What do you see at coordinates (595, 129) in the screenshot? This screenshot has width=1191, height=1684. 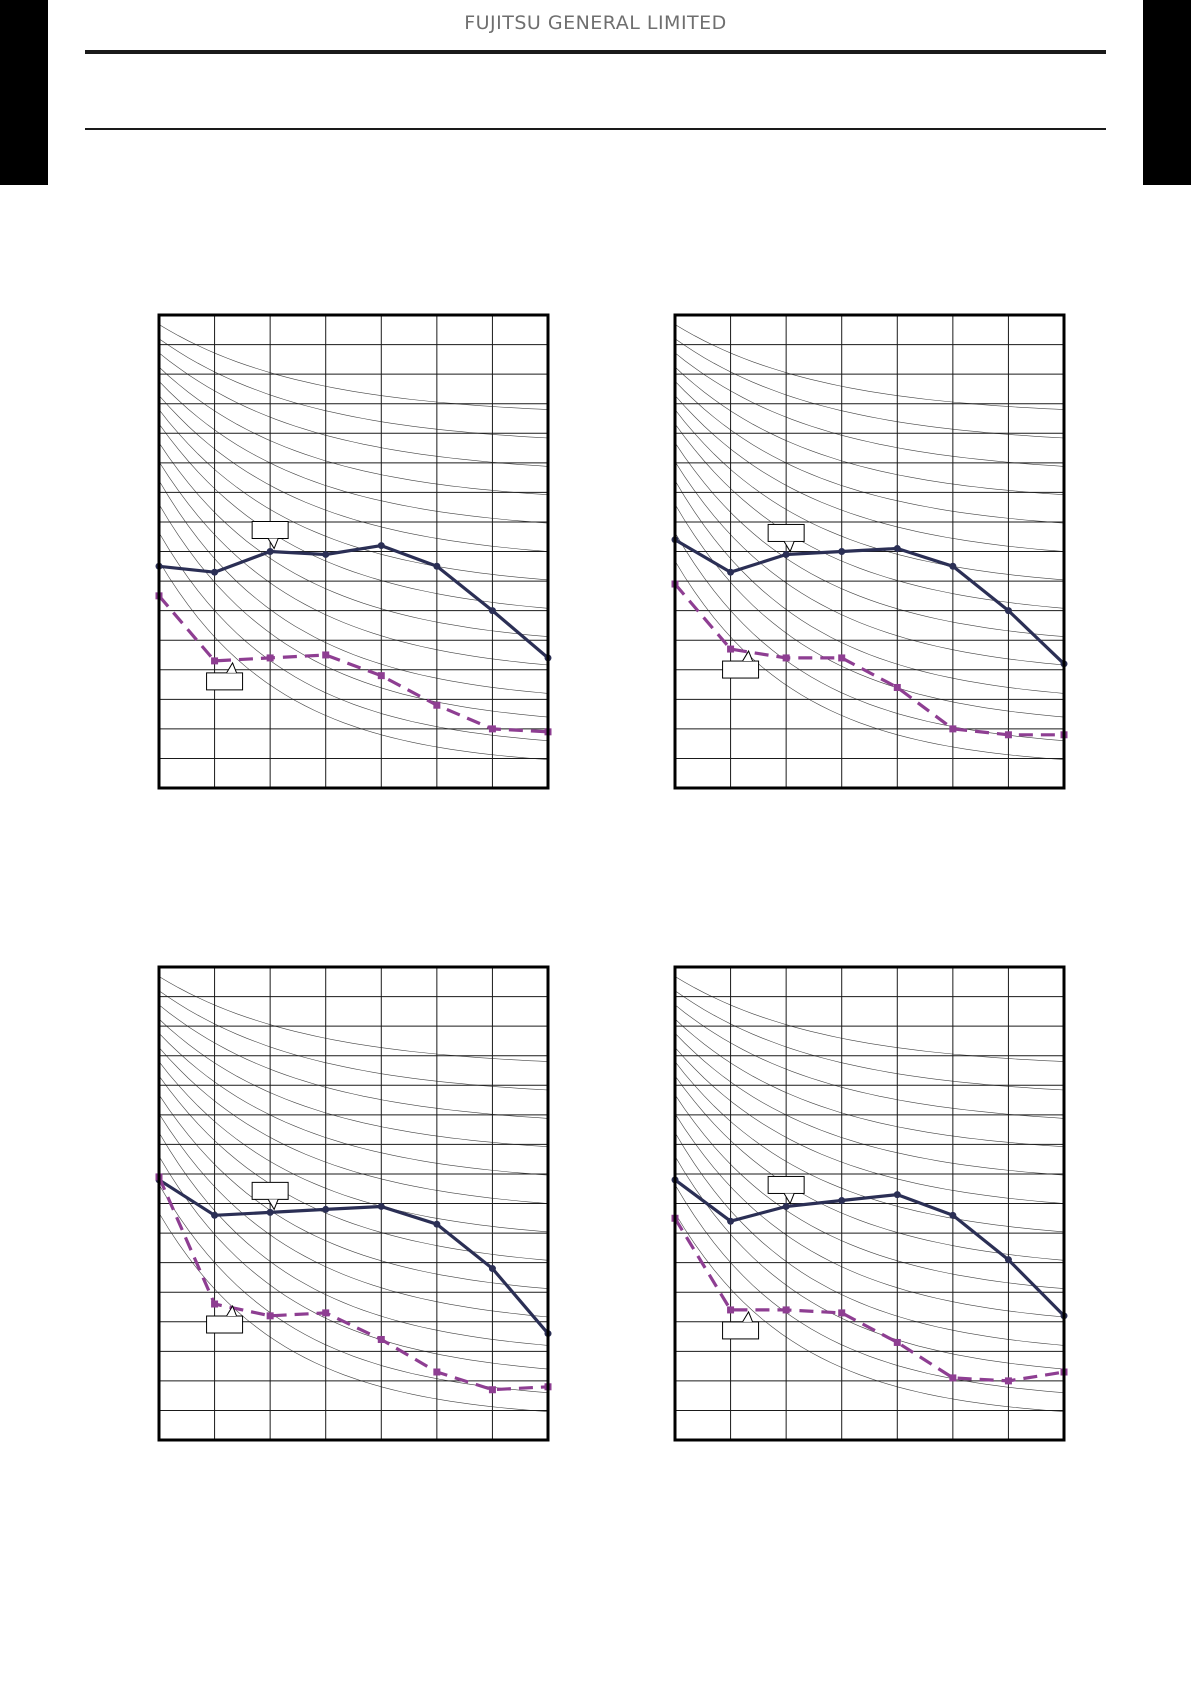 I see `header-rule-thin` at bounding box center [595, 129].